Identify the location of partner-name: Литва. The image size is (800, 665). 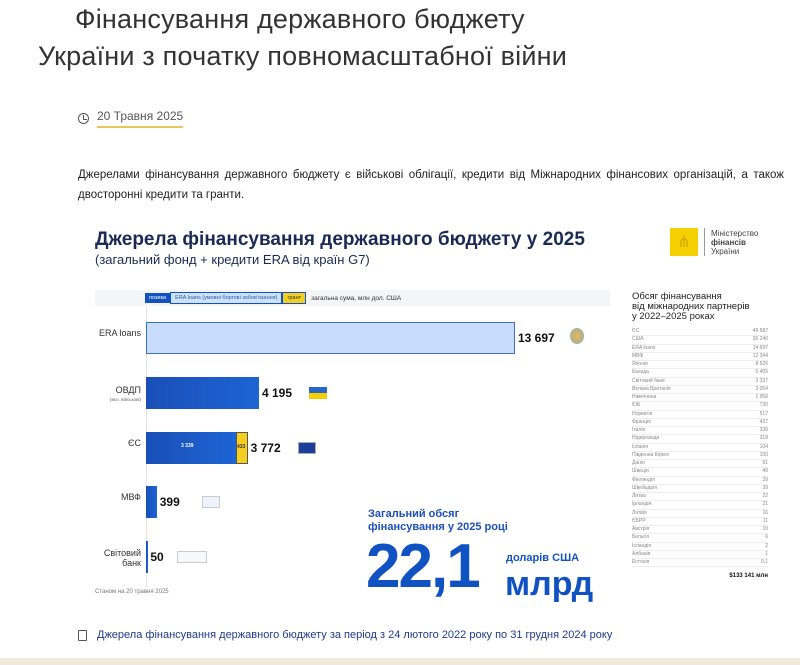
(639, 496).